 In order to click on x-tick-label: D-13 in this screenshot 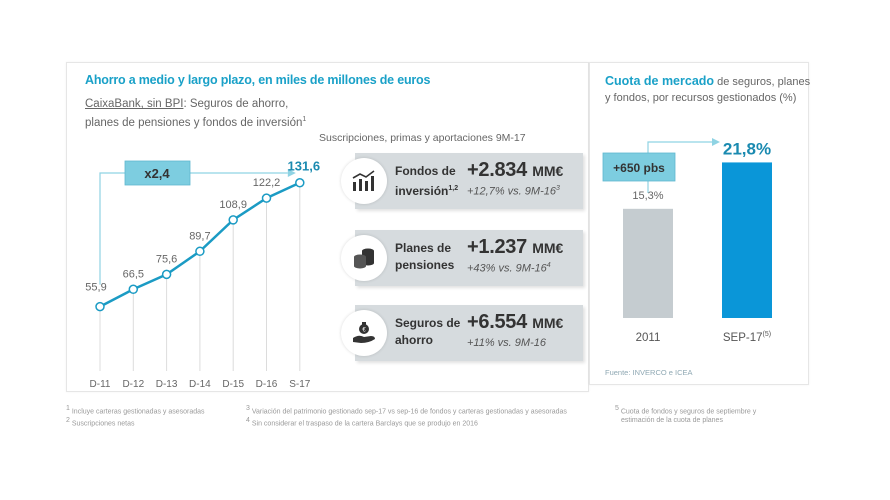, I will do `click(167, 384)`.